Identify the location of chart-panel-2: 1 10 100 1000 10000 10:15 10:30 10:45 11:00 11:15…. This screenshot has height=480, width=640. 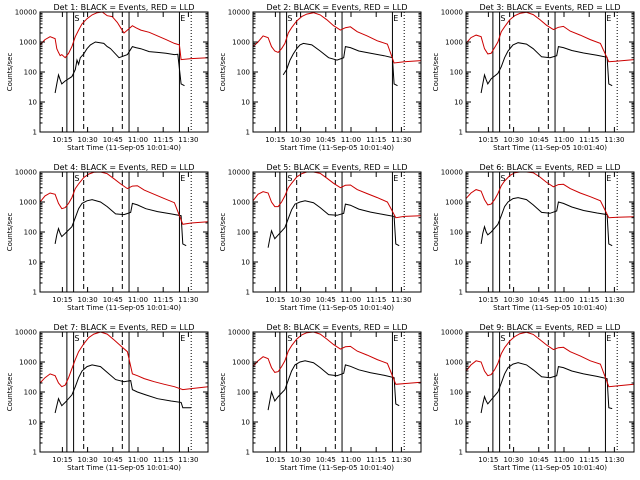
(320, 77).